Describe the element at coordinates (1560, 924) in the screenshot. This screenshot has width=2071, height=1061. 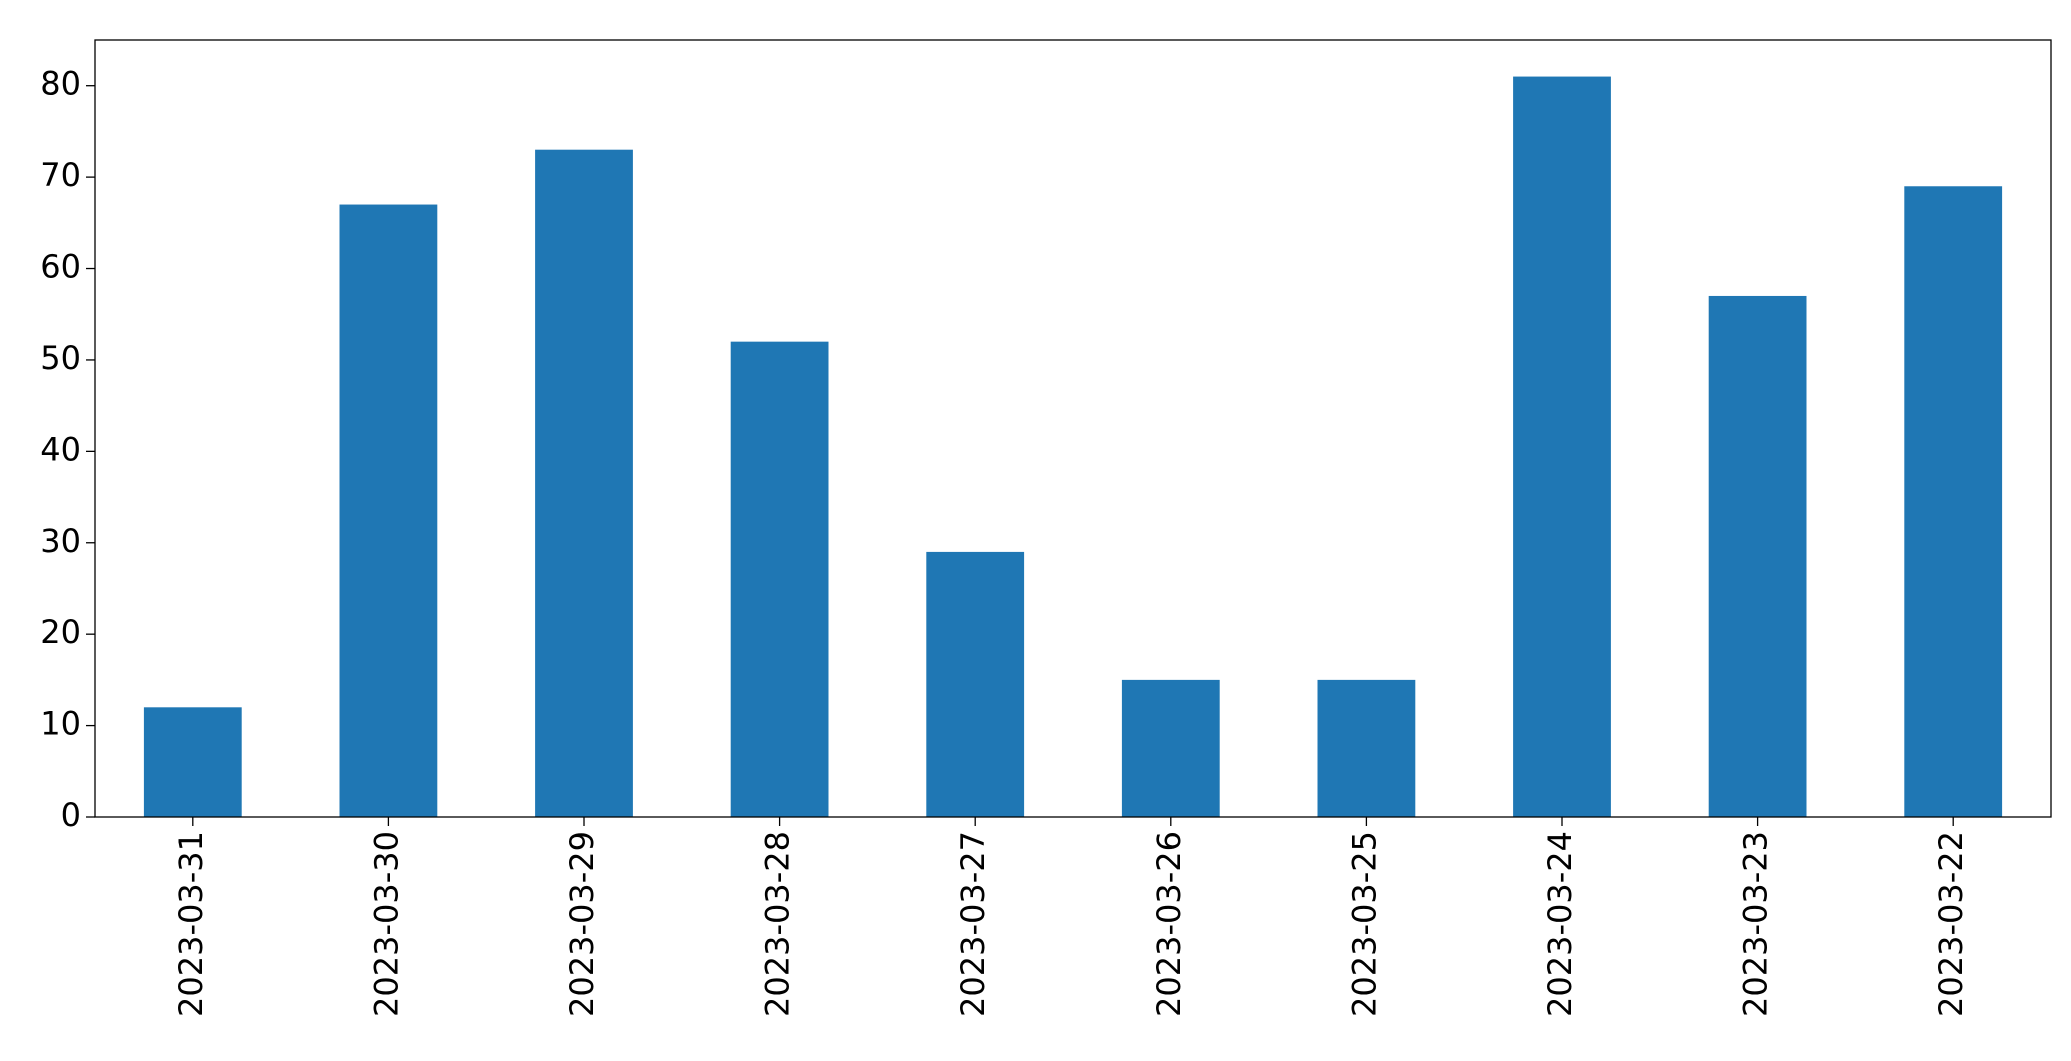
I see `x-tick-label: 2023-03-24` at that location.